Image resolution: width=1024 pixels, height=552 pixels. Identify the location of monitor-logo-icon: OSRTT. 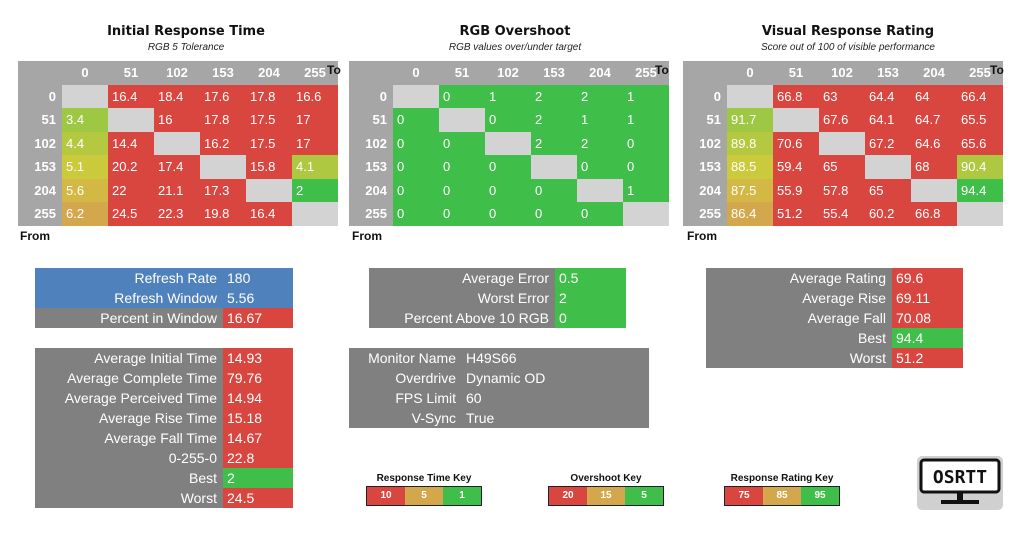
(960, 481).